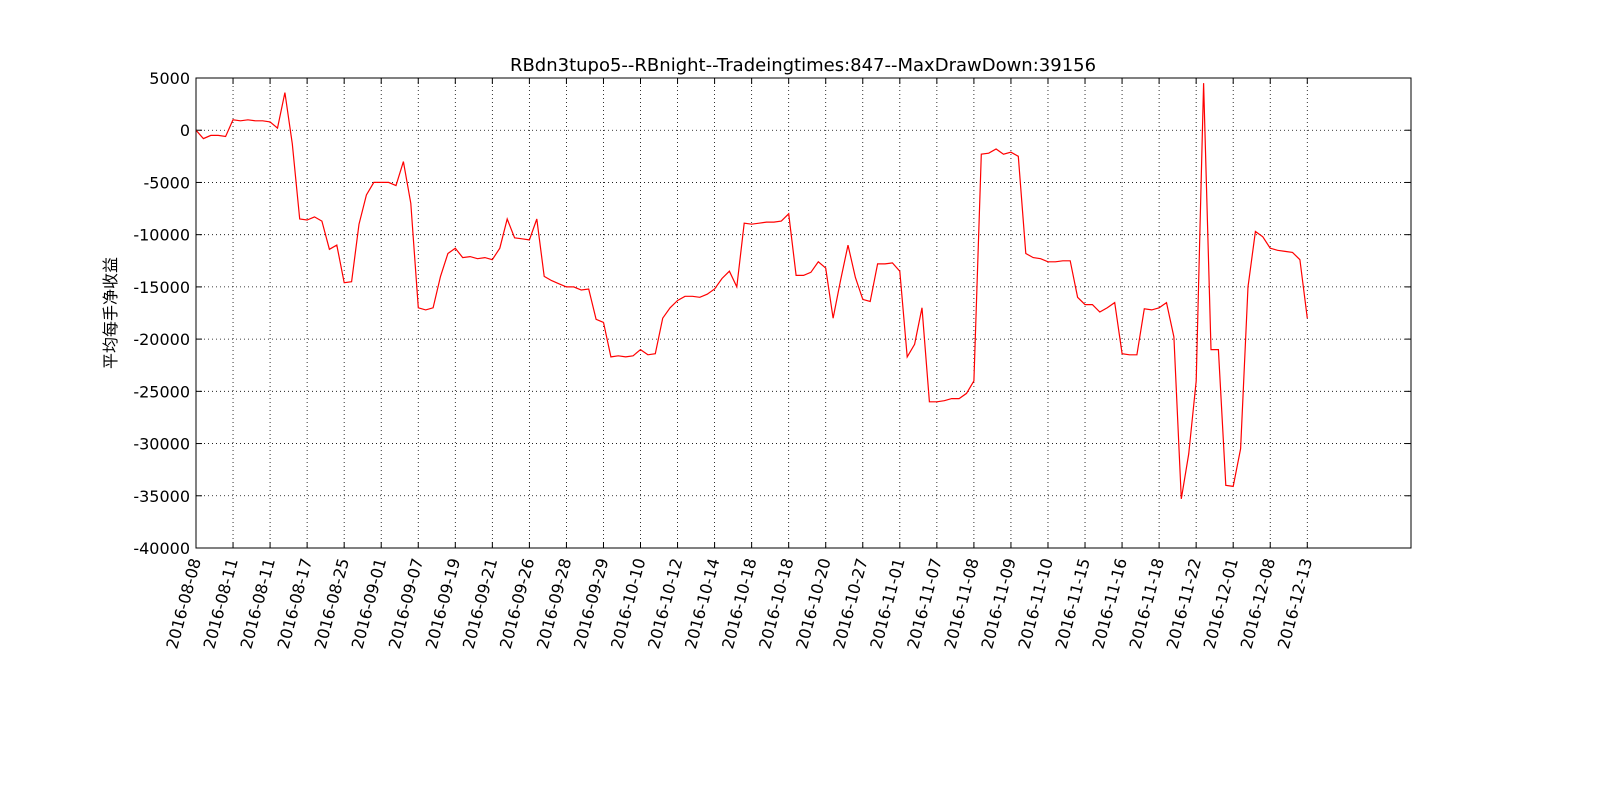 This screenshot has width=1600, height=800. Describe the element at coordinates (665, 603) in the screenshot. I see `x-tick-label: 2016-10-12` at that location.